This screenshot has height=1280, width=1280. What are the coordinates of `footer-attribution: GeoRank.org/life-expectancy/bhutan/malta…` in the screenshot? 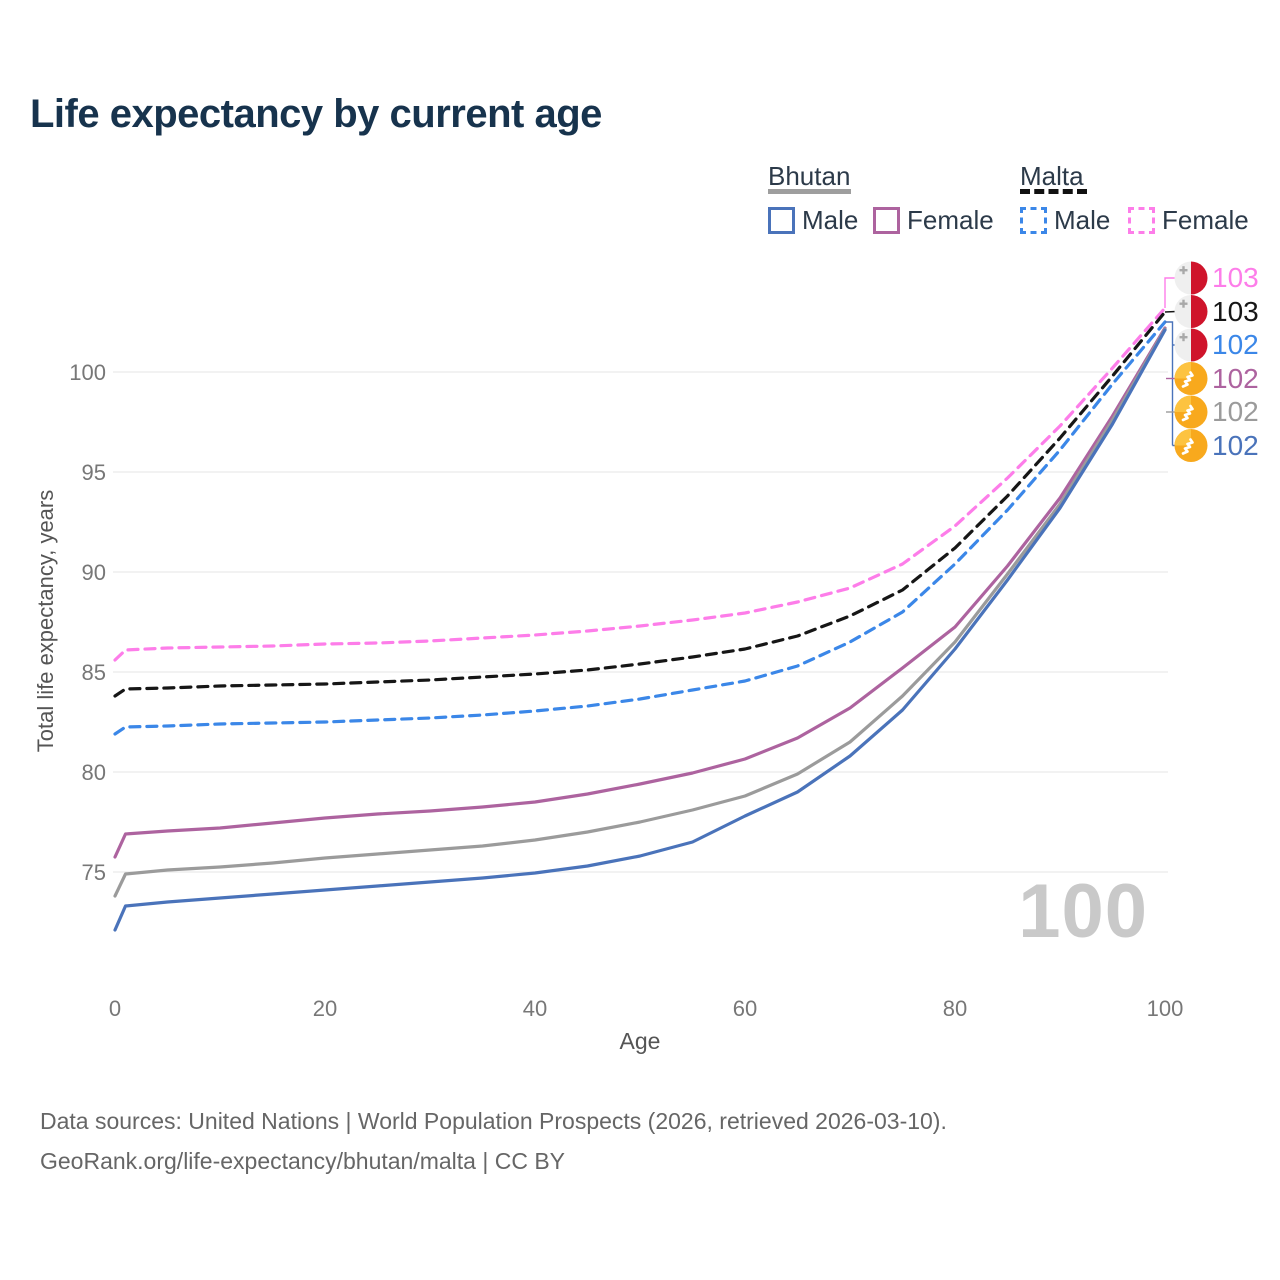 It's located at (303, 1161).